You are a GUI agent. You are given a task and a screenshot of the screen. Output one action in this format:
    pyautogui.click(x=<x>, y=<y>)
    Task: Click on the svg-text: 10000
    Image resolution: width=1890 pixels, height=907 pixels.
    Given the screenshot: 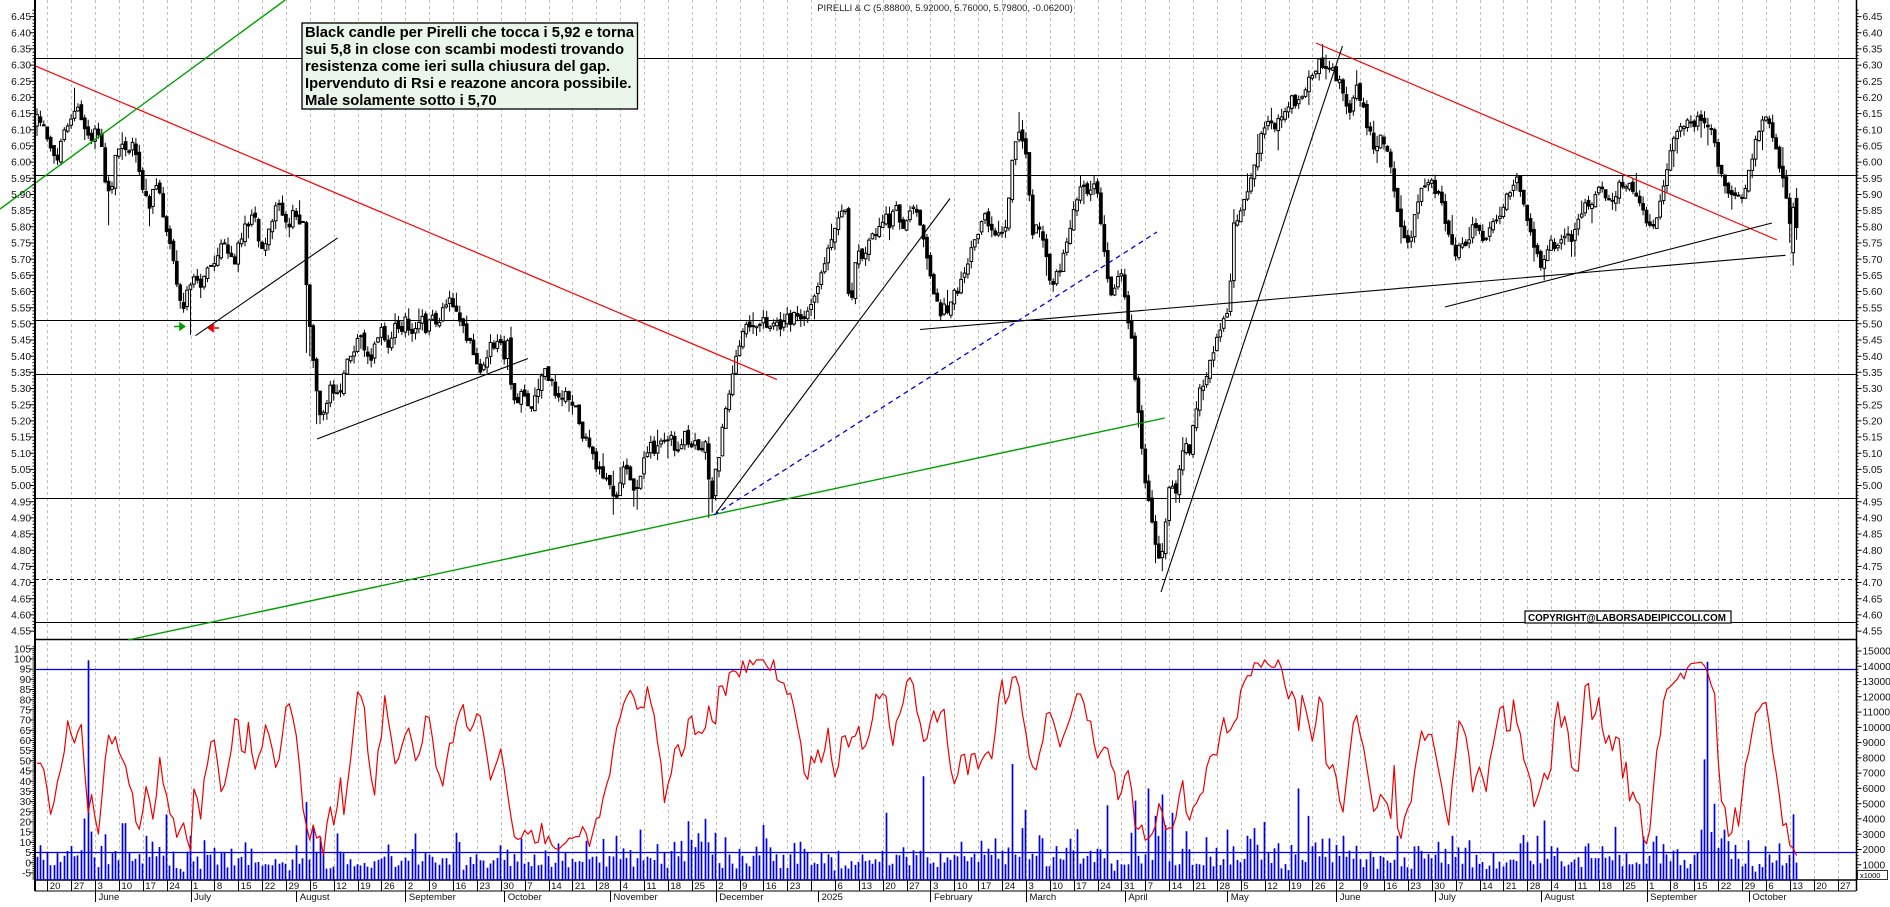 What is the action you would take?
    pyautogui.click(x=1876, y=728)
    